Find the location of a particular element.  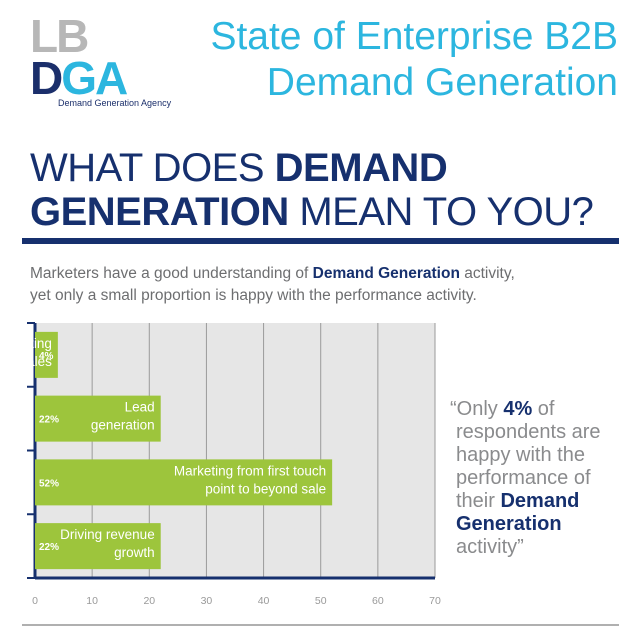

headline-bold1: DEMAND is located at coordinates (361, 168).